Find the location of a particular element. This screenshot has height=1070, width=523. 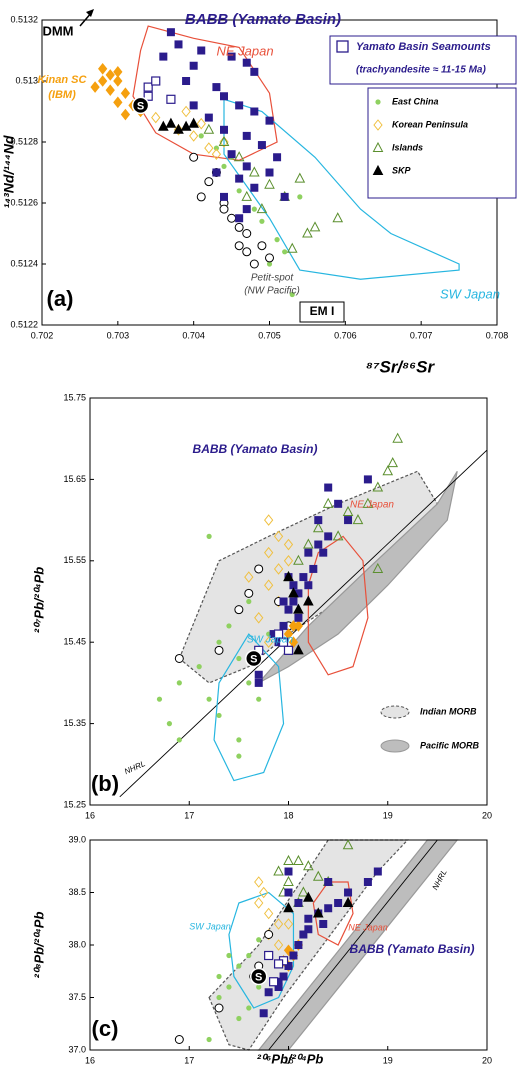

x-tick-label: 16 is located at coordinates (90, 815).